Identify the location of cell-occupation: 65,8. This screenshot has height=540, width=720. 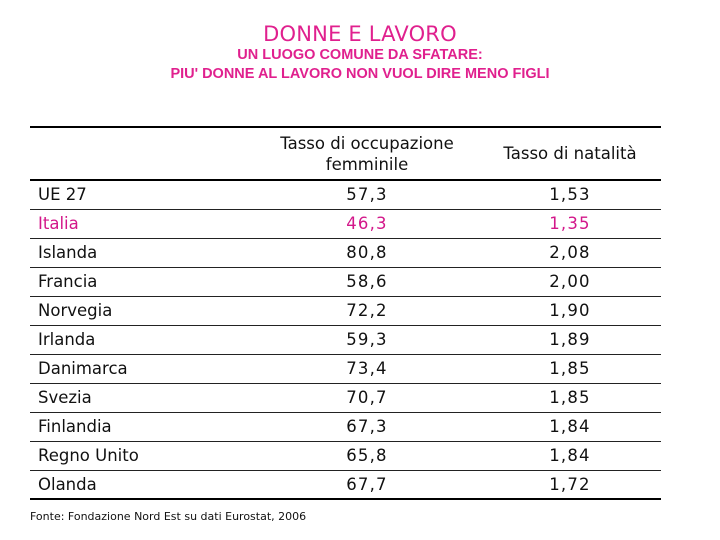
(367, 455).